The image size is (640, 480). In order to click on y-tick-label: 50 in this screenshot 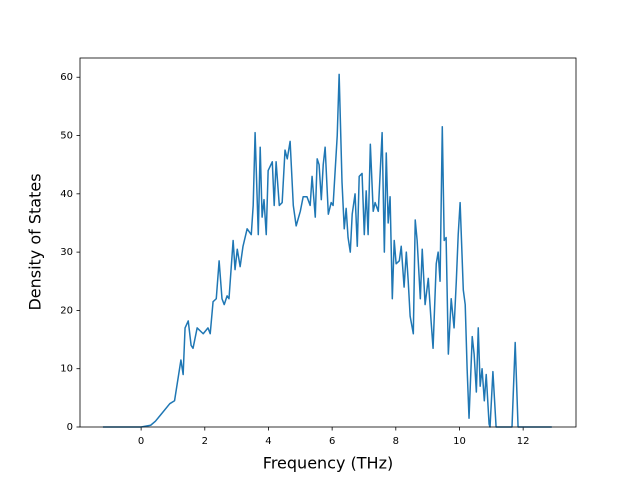, I will do `click(66, 136)`.